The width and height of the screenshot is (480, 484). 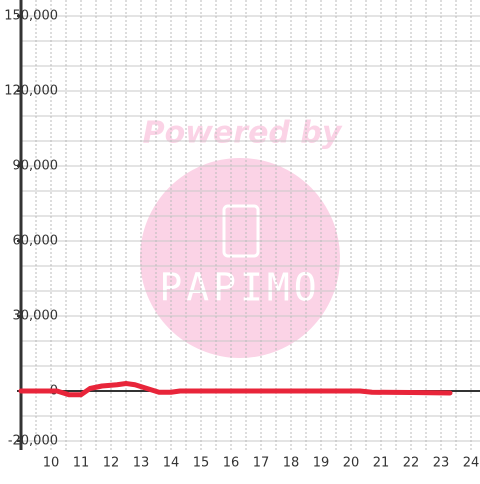 I want to click on x-tick-label: 23, so click(x=441, y=463).